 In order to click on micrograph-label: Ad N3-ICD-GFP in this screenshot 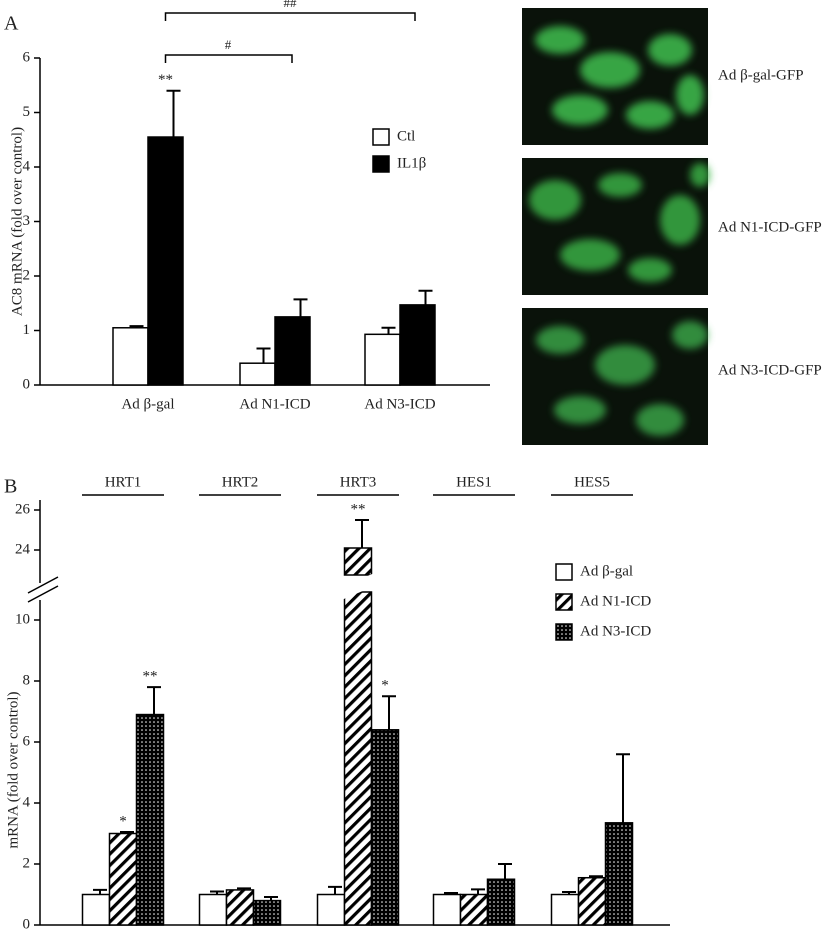, I will do `click(770, 370)`.